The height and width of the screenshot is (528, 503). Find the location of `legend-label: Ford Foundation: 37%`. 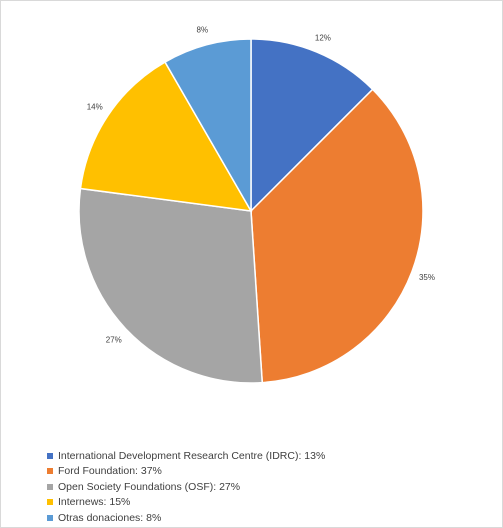

legend-label: Ford Foundation: 37% is located at coordinates (110, 471).